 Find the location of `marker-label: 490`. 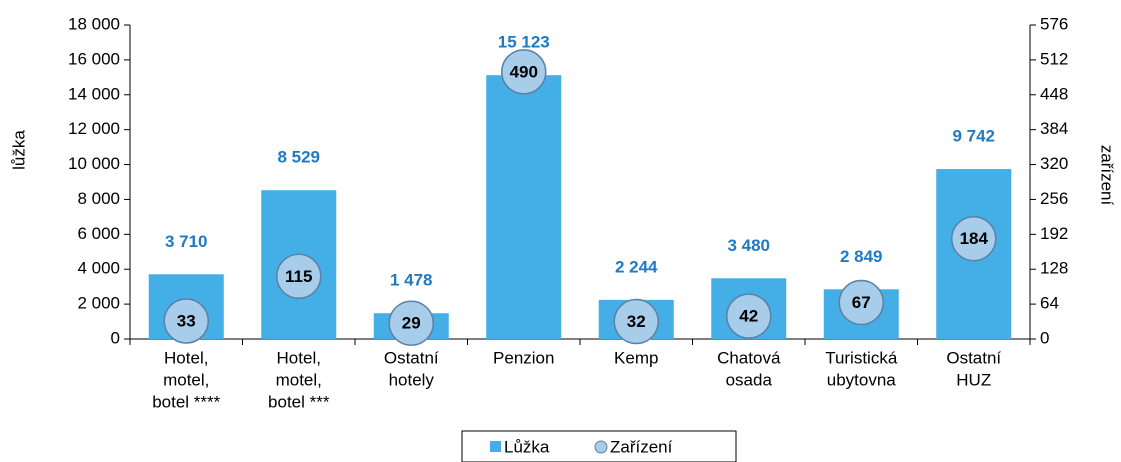

marker-label: 490 is located at coordinates (524, 71).